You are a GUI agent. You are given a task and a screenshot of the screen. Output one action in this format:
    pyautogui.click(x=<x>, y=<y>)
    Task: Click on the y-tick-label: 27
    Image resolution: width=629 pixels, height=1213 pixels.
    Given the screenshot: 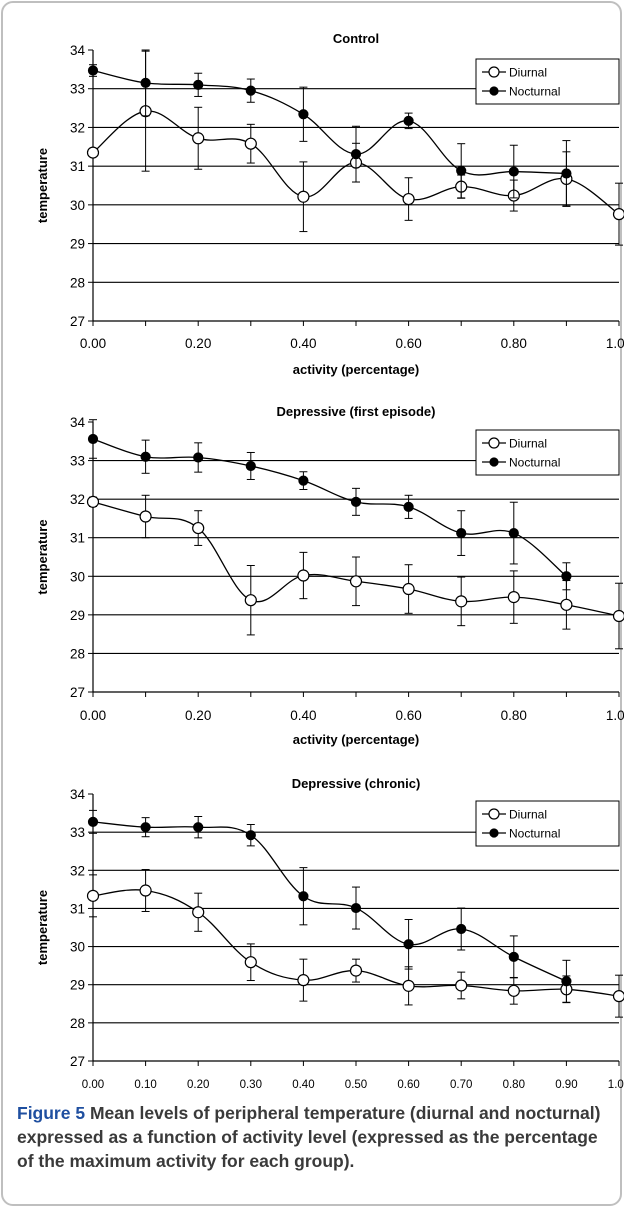 What is the action you would take?
    pyautogui.click(x=77, y=692)
    